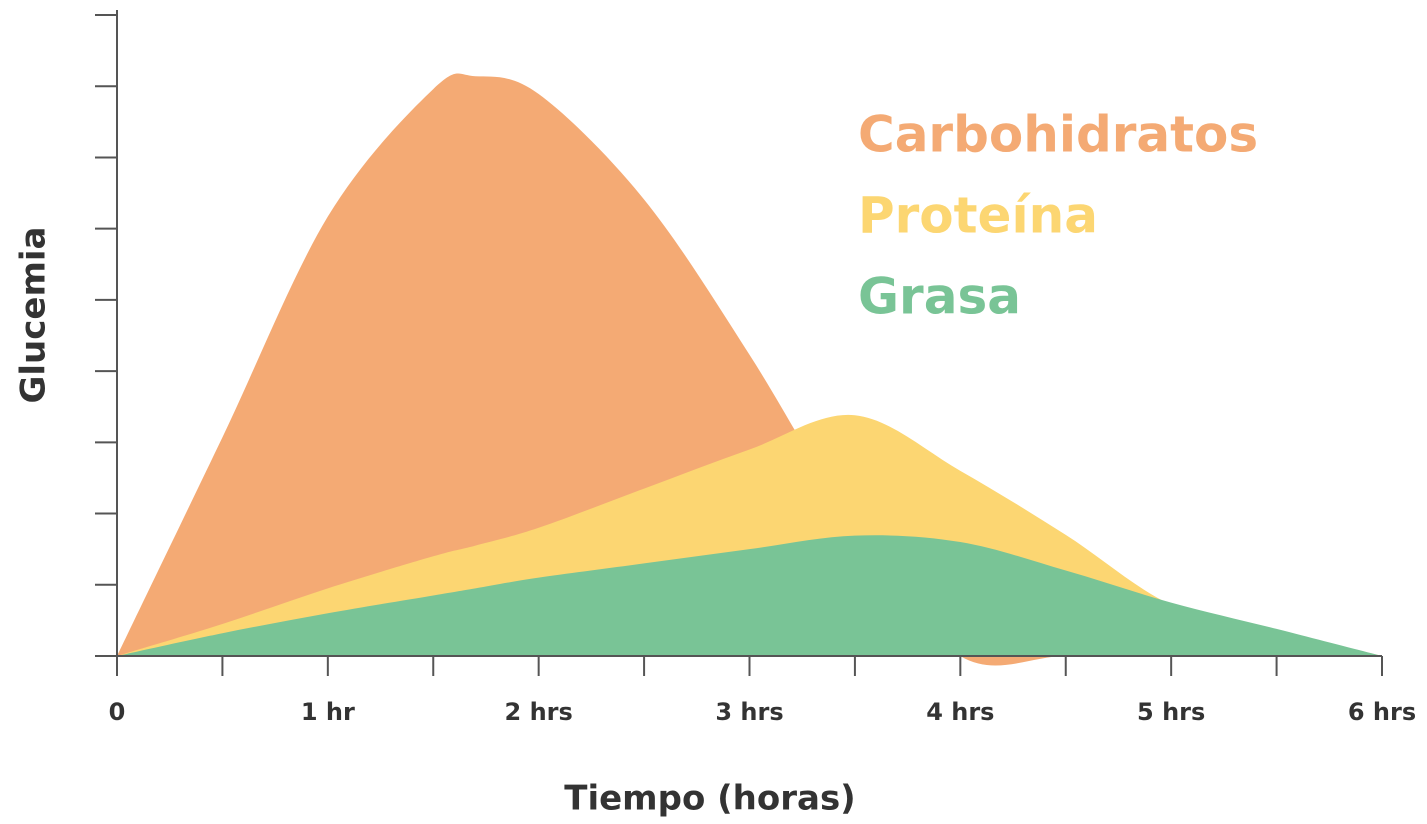 Image resolution: width=1427 pixels, height=824 pixels. Describe the element at coordinates (34, 314) in the screenshot. I see `y-axis-label: Glucemia` at that location.